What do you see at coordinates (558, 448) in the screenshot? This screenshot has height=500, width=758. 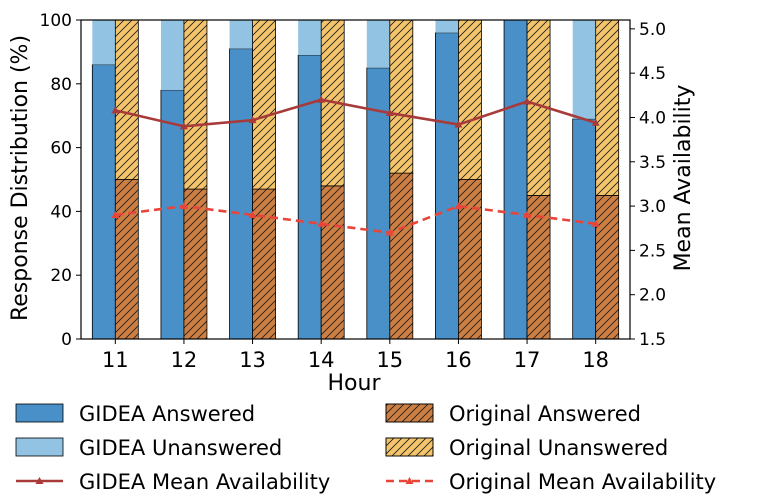 I see `legend-original-unanswered-label: Original Unanswered` at bounding box center [558, 448].